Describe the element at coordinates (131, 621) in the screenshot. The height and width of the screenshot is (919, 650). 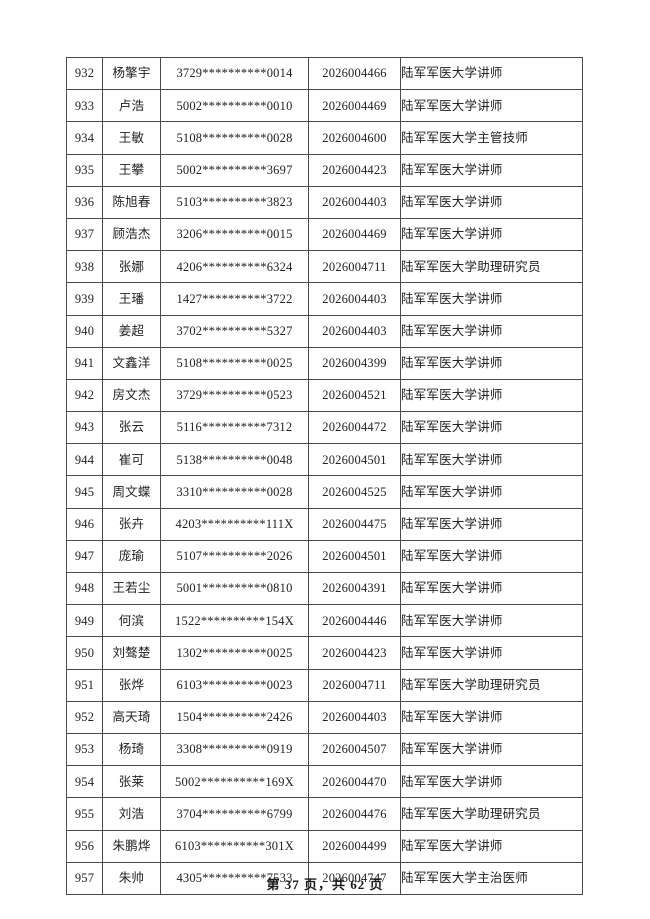
I see `cell-candidate-name: 何滨` at that location.